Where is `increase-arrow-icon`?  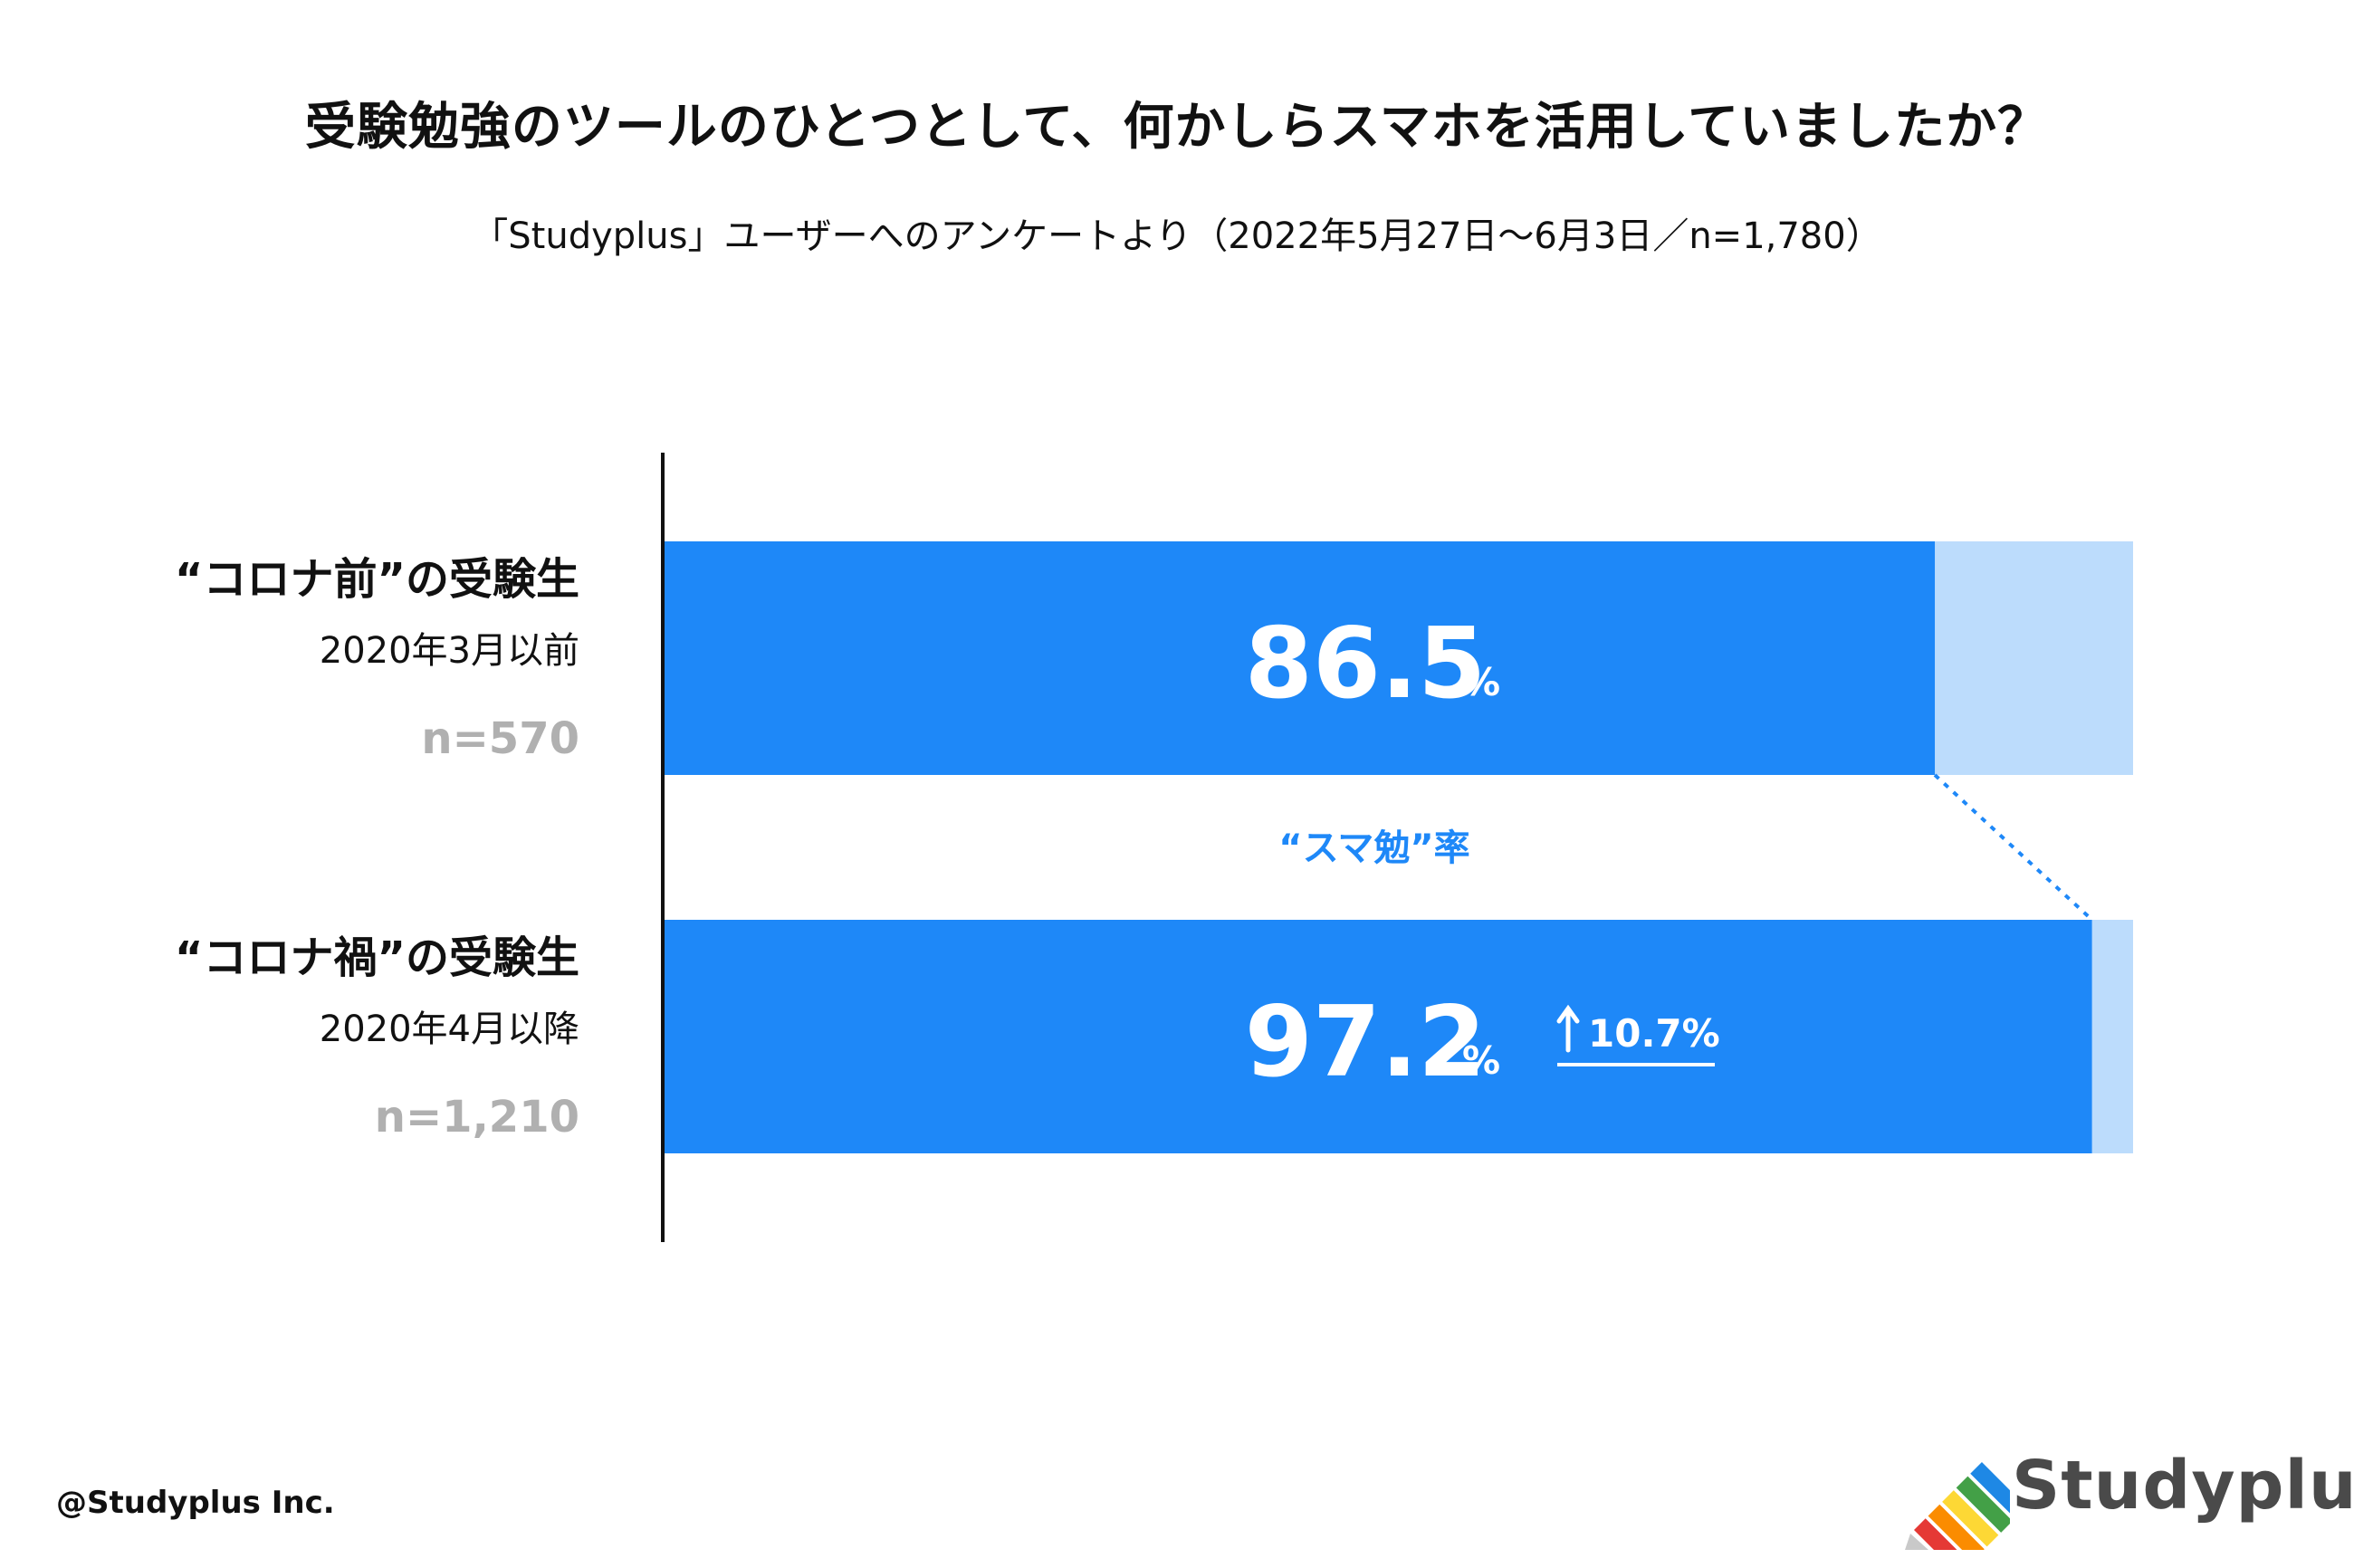 increase-arrow-icon is located at coordinates (1568, 1028).